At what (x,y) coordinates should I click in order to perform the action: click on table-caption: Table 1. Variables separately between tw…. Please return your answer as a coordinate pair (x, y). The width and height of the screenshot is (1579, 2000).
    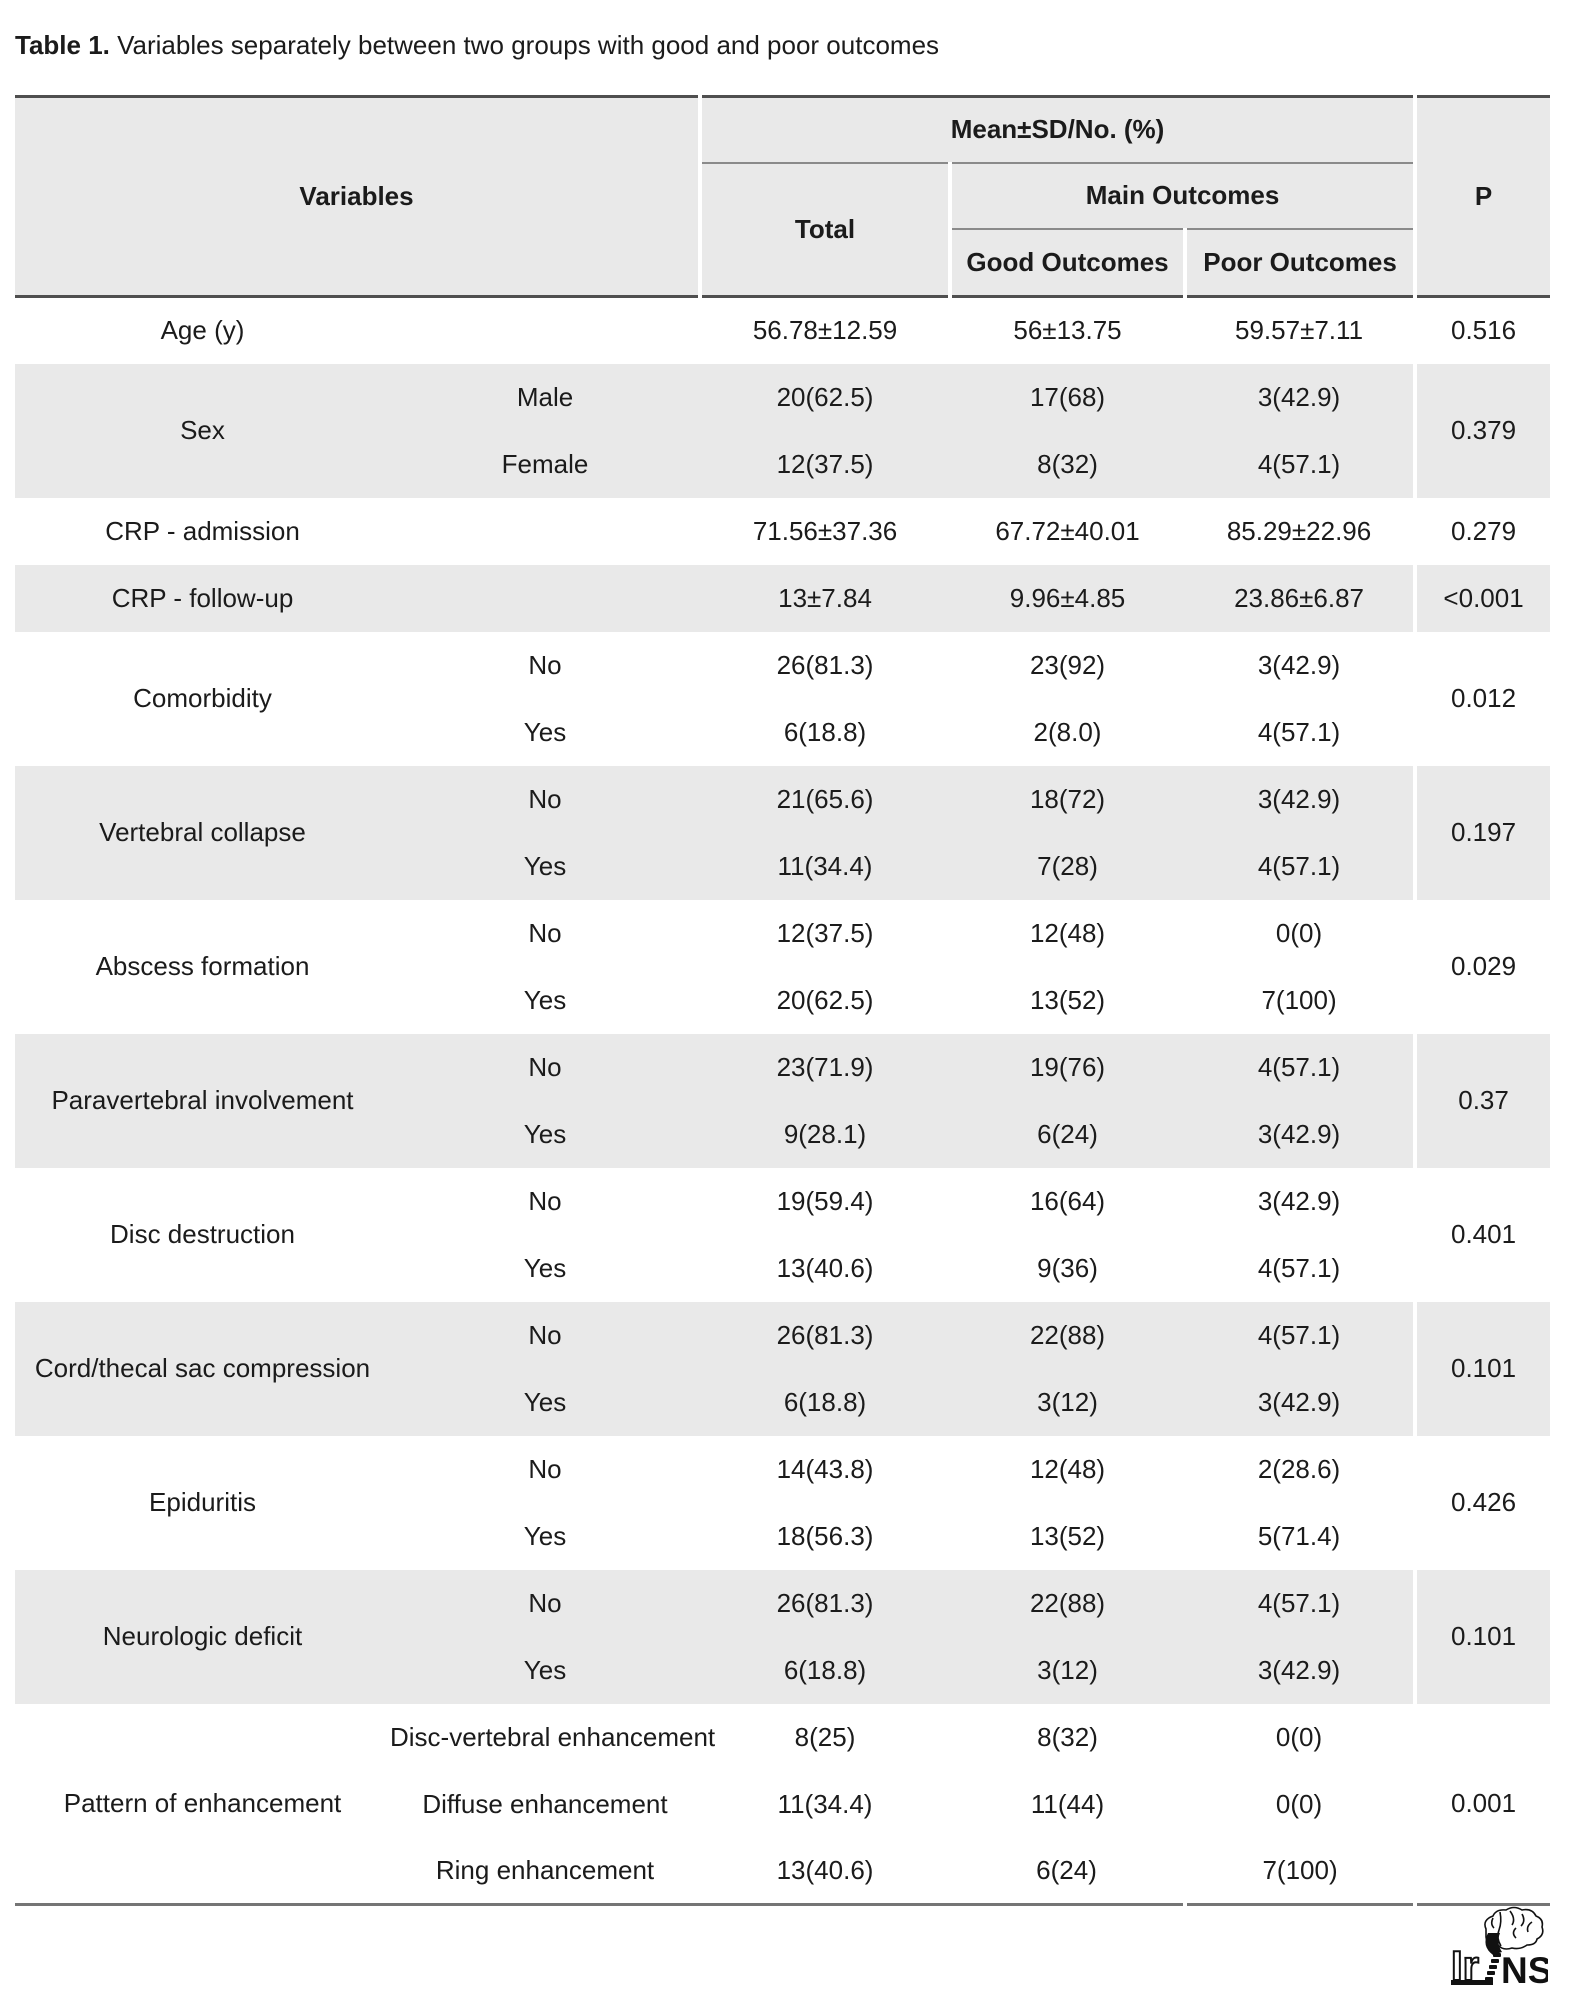
    Looking at the image, I should click on (477, 45).